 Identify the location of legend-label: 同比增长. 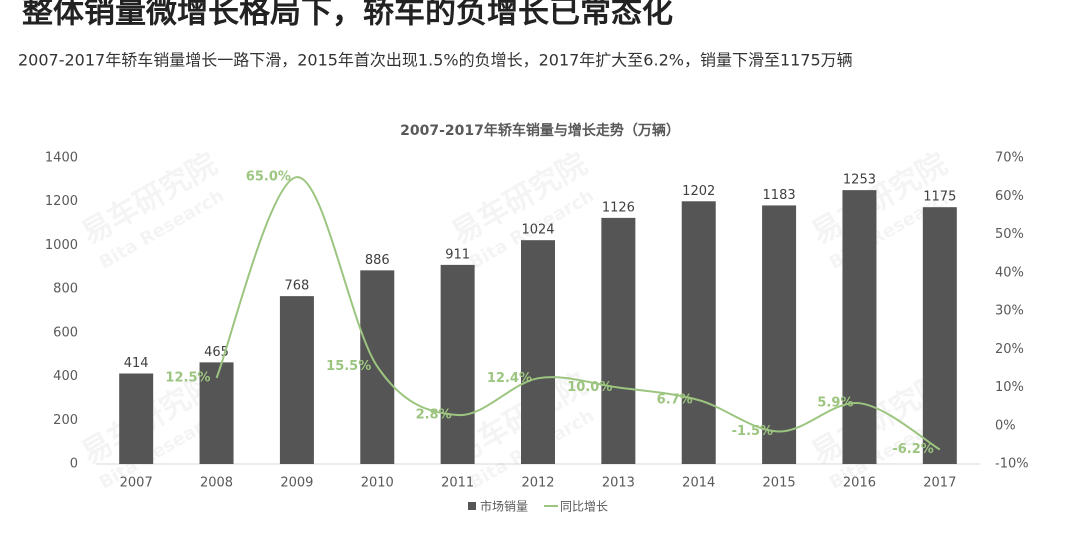
(584, 507).